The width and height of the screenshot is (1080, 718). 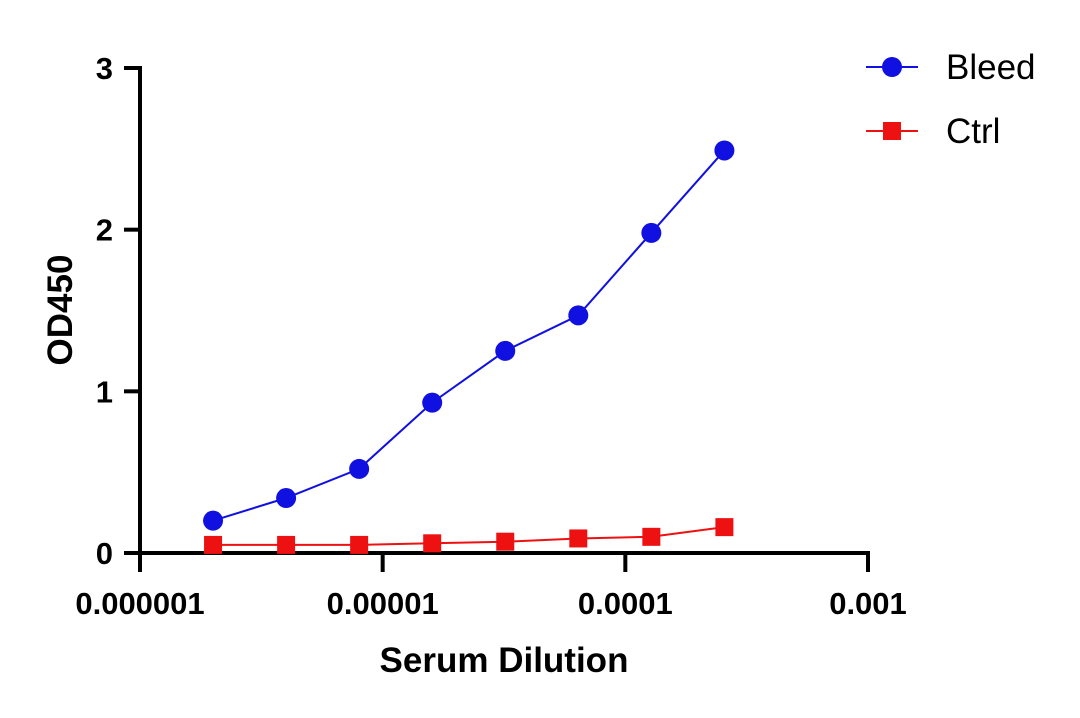 I want to click on y-ticks: 0 1 2 3, so click(x=118, y=311).